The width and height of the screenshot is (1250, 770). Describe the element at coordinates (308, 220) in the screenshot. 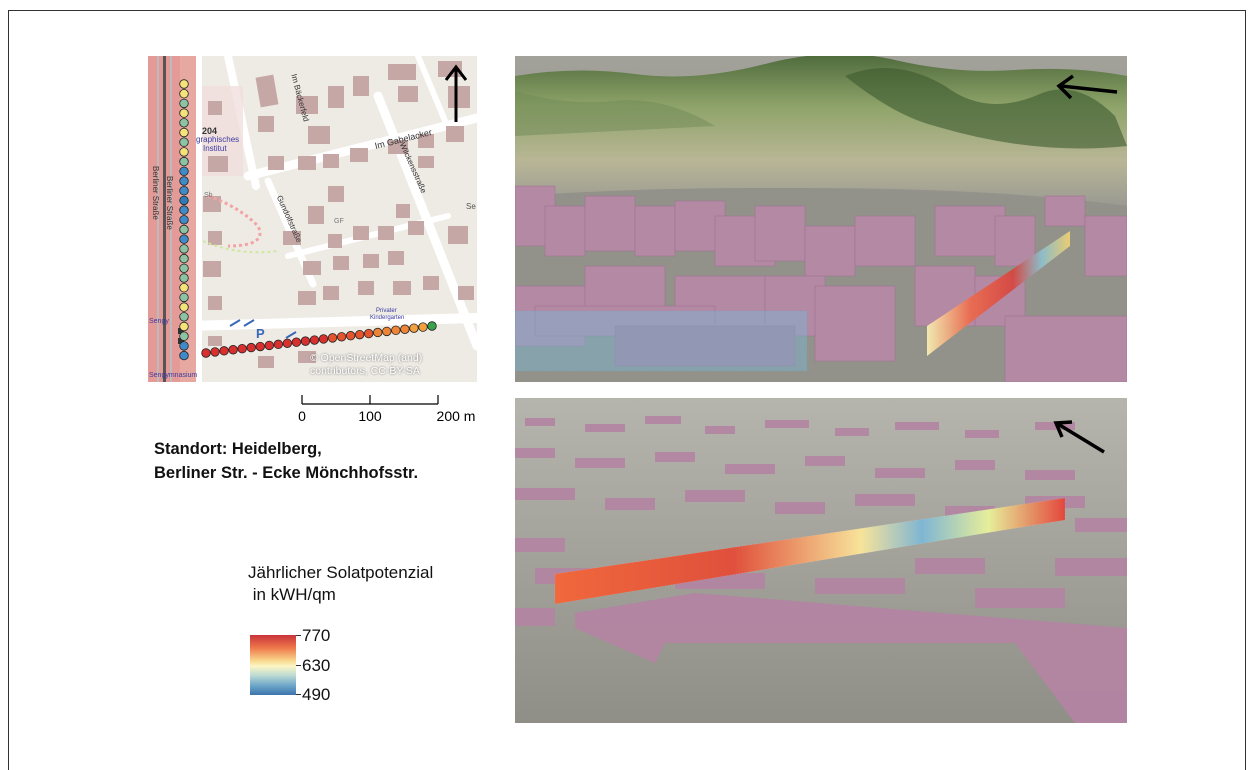

I see `measurement-points` at that location.